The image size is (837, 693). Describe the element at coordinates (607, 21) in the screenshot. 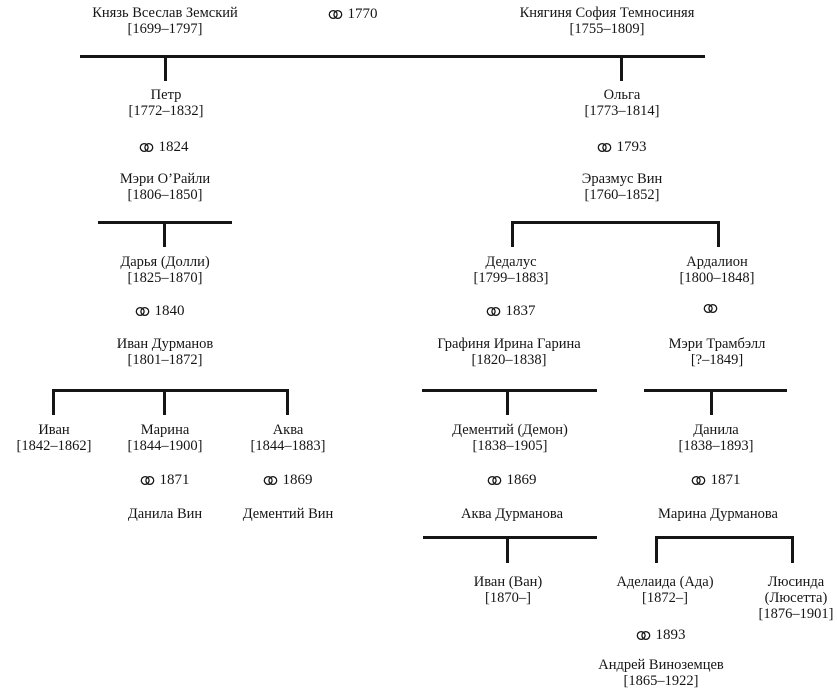

I see `person-sofia-temnosinyaya: Княгиня София Темносиняя [1755–1809]` at that location.